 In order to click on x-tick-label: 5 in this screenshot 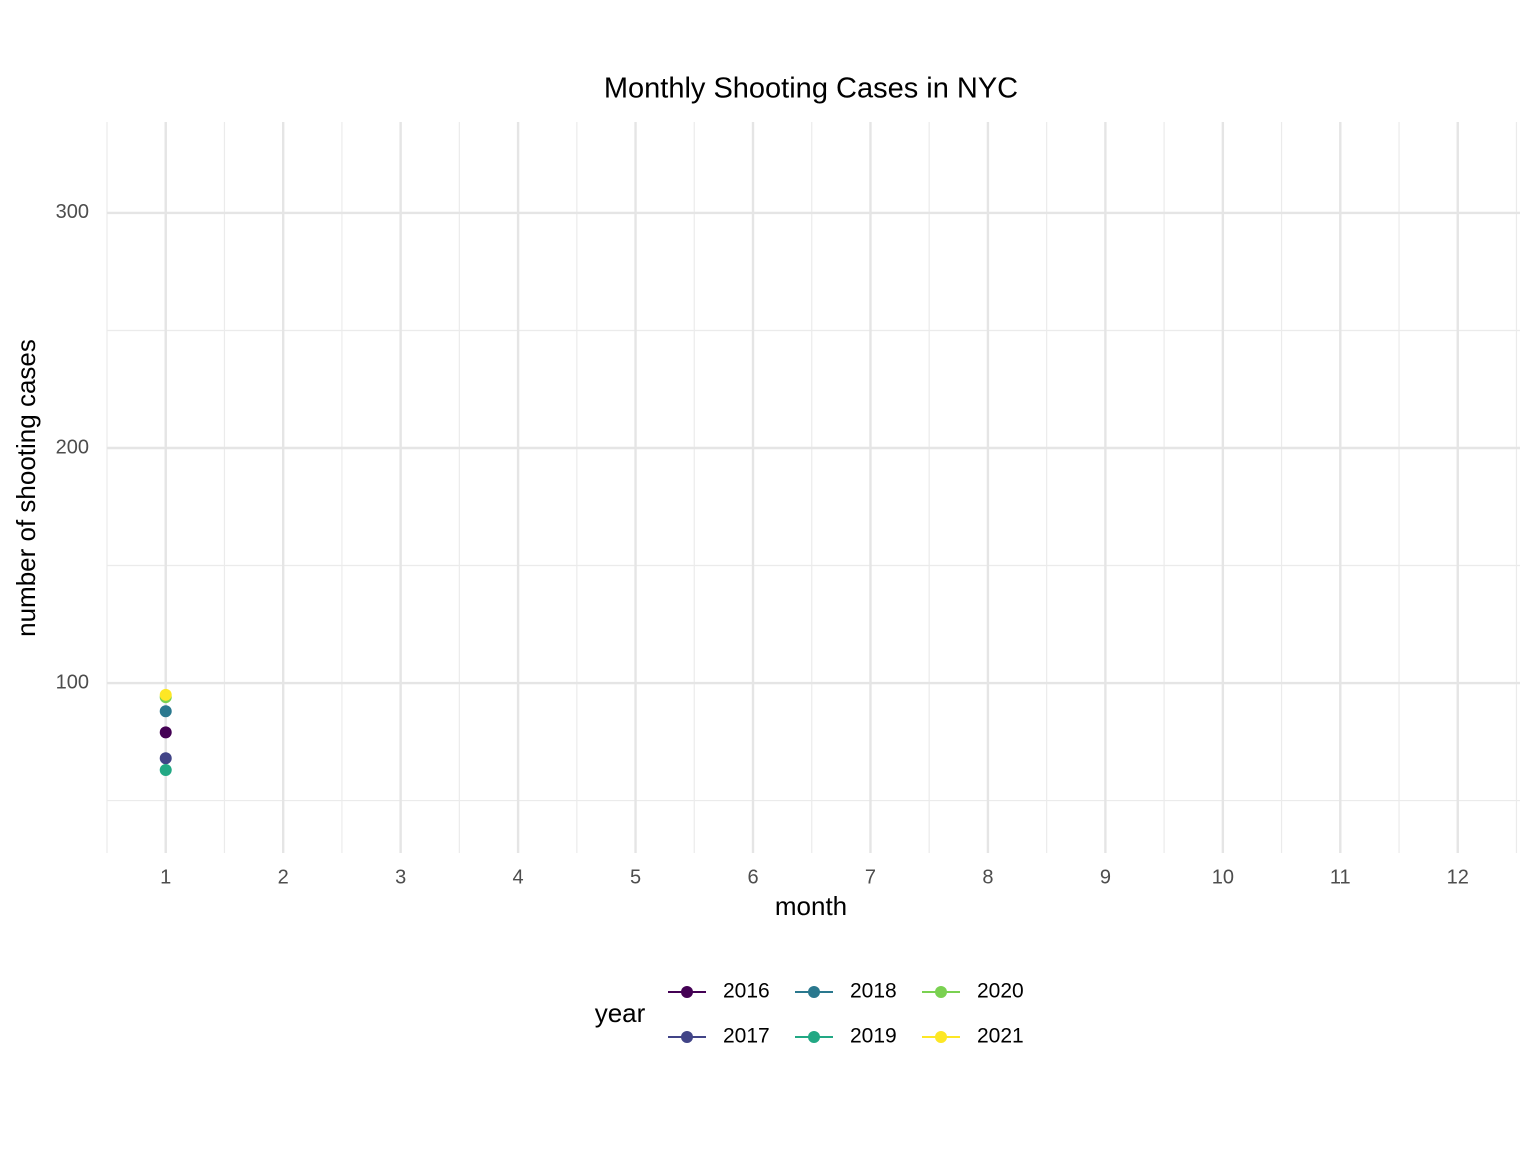, I will do `click(635, 877)`.